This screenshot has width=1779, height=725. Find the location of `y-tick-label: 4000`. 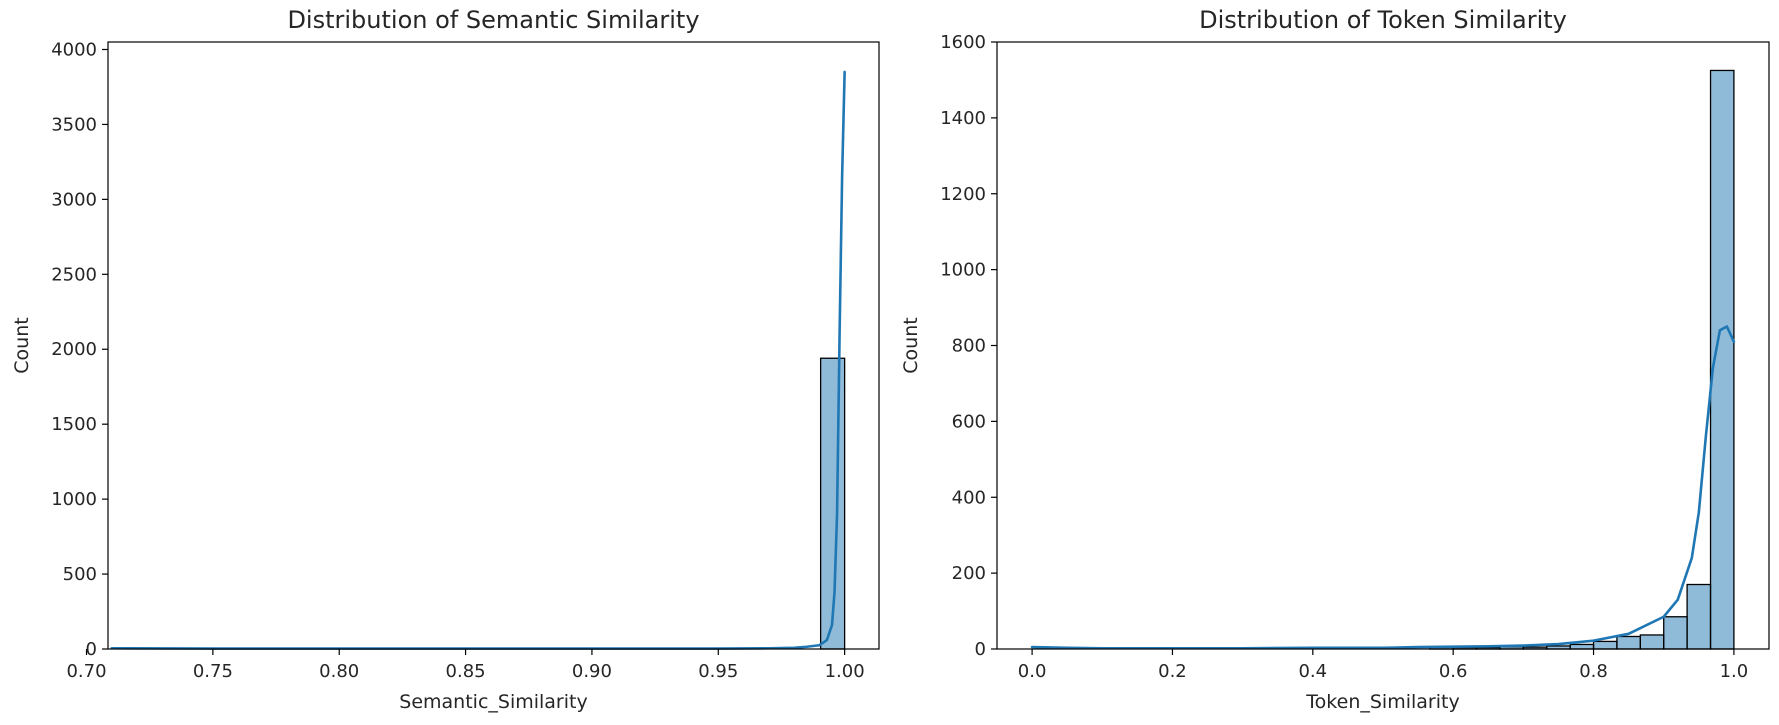

y-tick-label: 4000 is located at coordinates (74, 49).